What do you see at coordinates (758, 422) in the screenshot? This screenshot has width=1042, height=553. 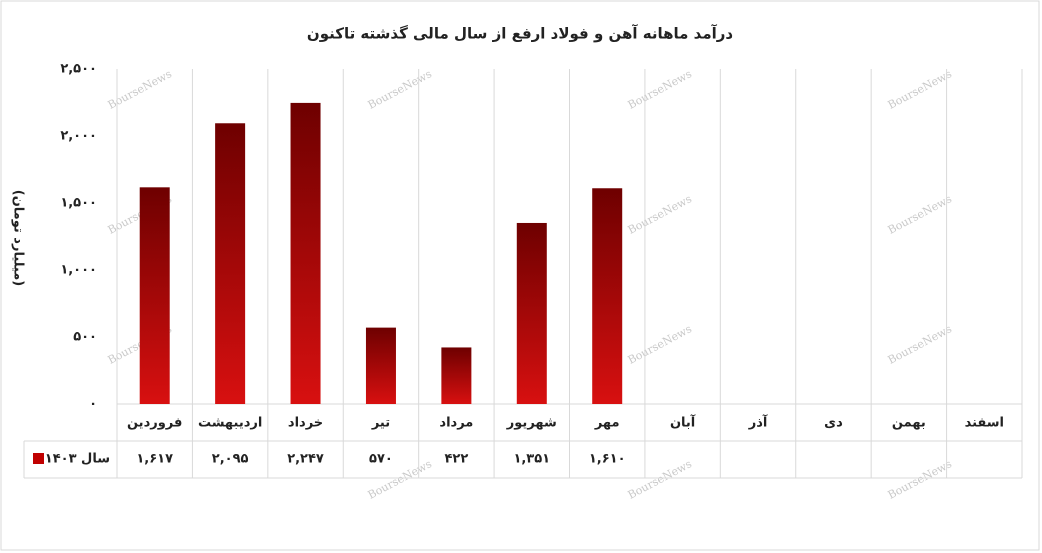 I see `category-label: آذر` at bounding box center [758, 422].